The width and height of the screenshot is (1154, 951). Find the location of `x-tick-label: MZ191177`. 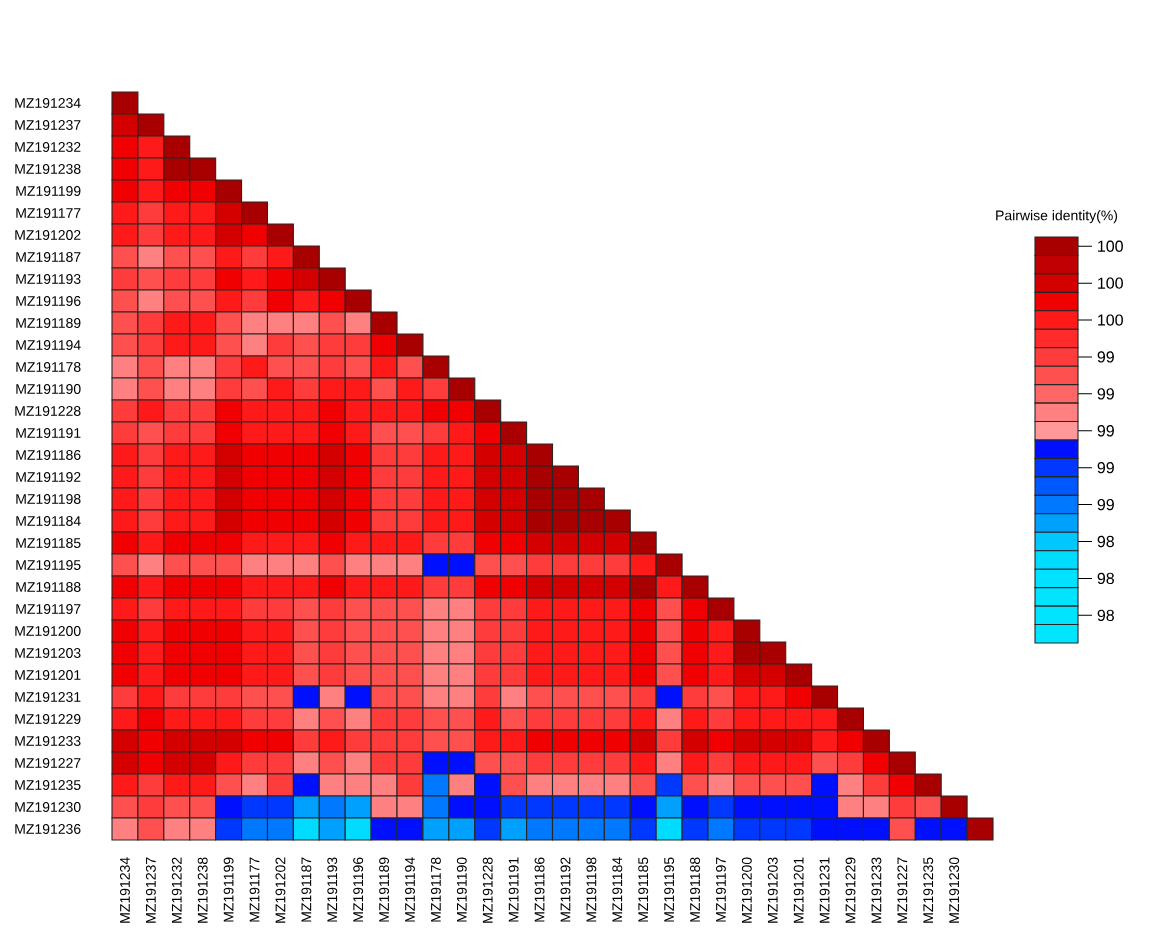

x-tick-label: MZ191177 is located at coordinates (254, 889).